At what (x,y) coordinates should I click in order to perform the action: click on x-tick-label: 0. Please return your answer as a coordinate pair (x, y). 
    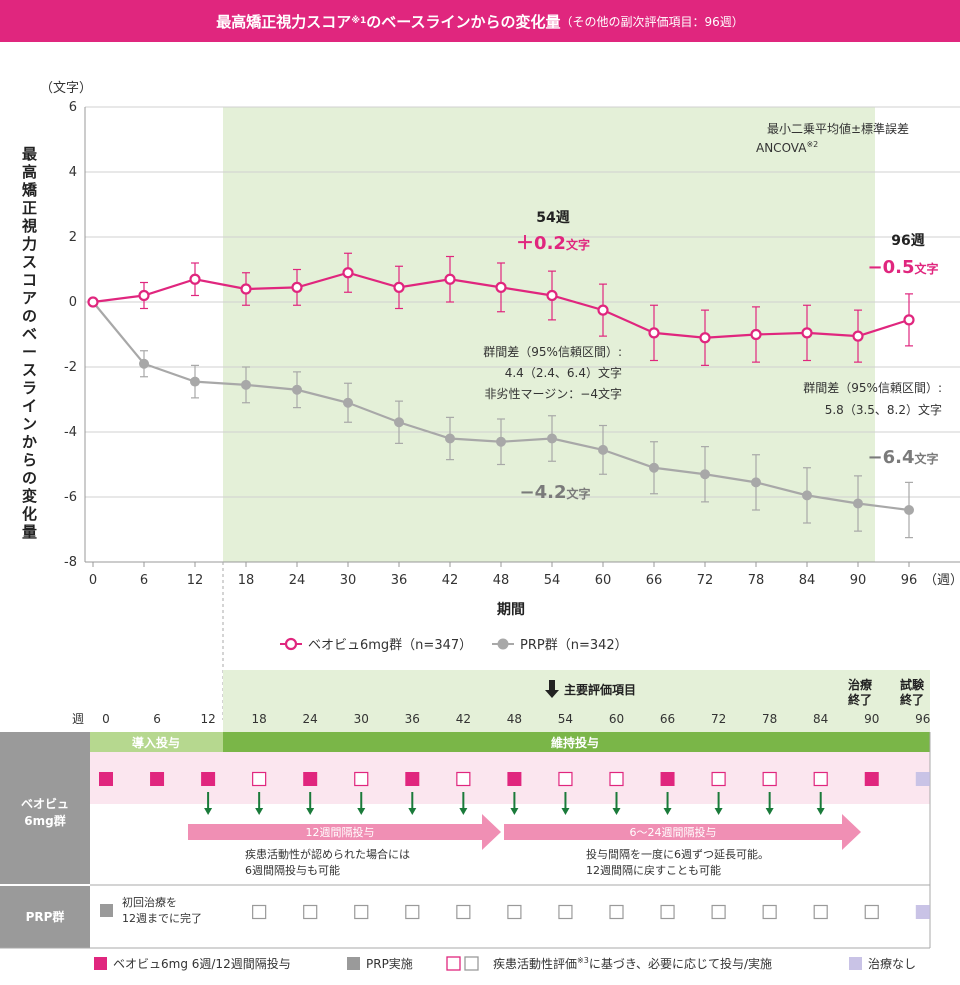
    Looking at the image, I should click on (93, 580).